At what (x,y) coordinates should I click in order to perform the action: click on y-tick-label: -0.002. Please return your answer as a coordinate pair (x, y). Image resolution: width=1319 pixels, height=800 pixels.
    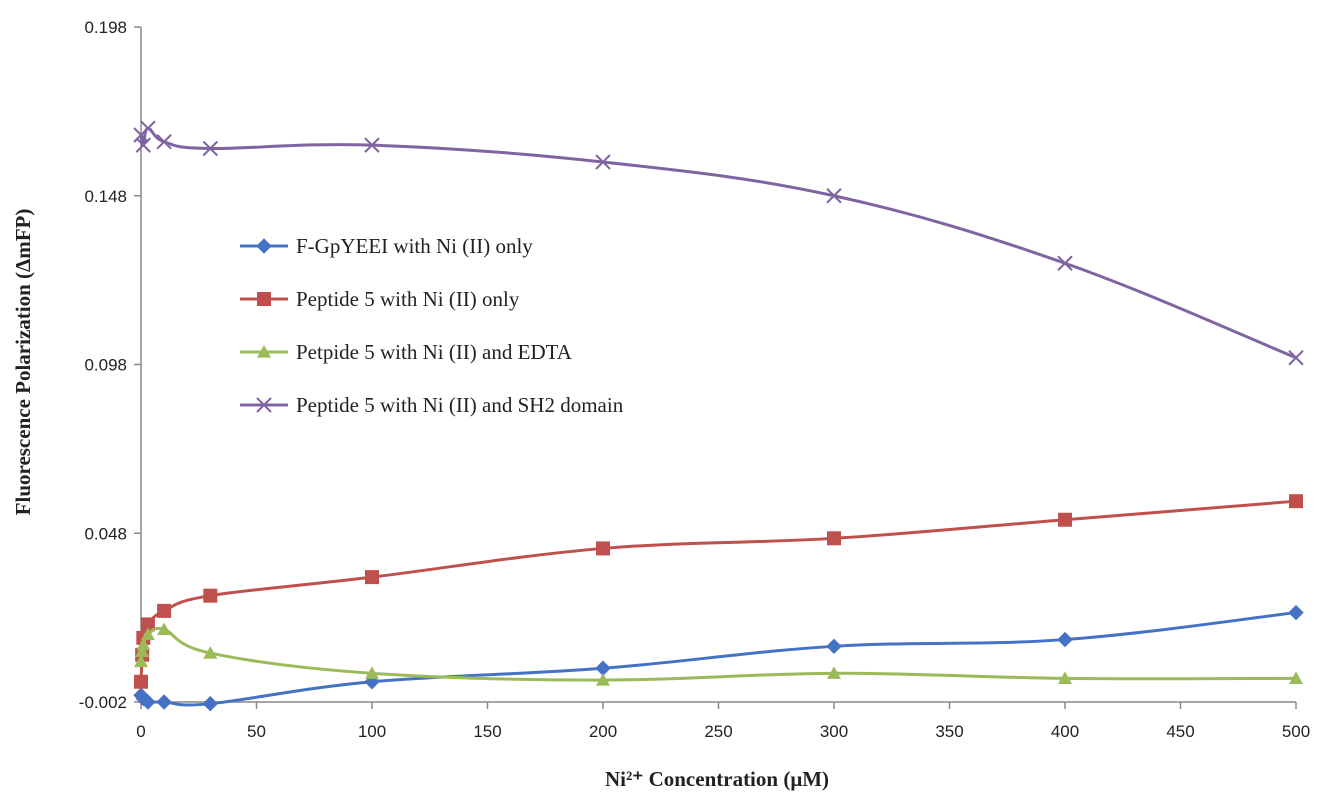
    Looking at the image, I should click on (103, 702).